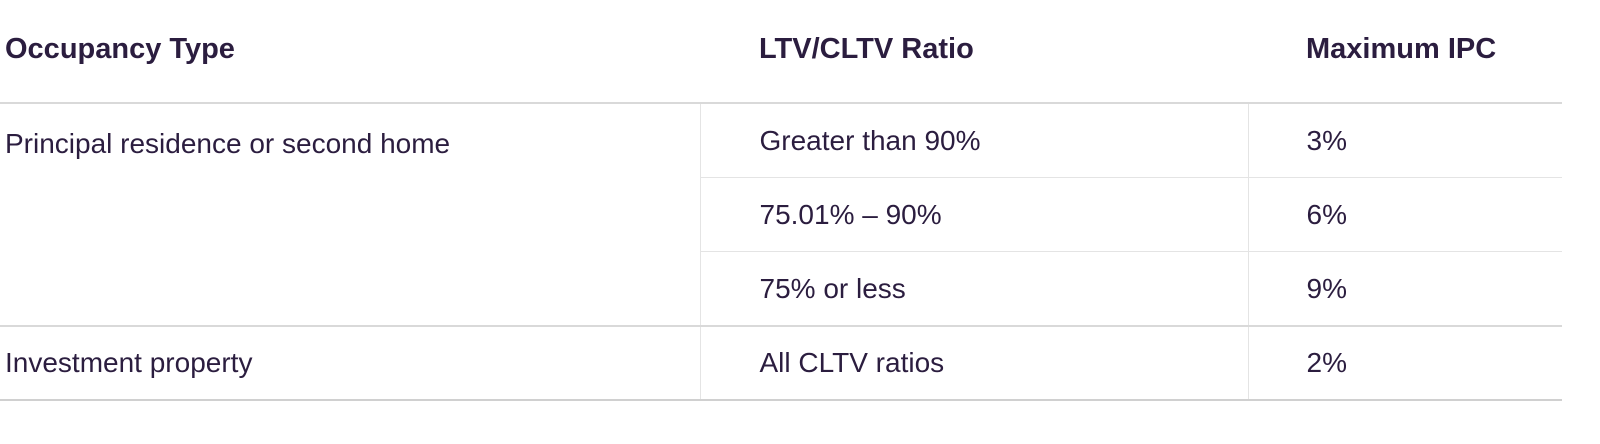  Describe the element at coordinates (974, 363) in the screenshot. I see `ltv-cell: All CLTV ratios` at that location.